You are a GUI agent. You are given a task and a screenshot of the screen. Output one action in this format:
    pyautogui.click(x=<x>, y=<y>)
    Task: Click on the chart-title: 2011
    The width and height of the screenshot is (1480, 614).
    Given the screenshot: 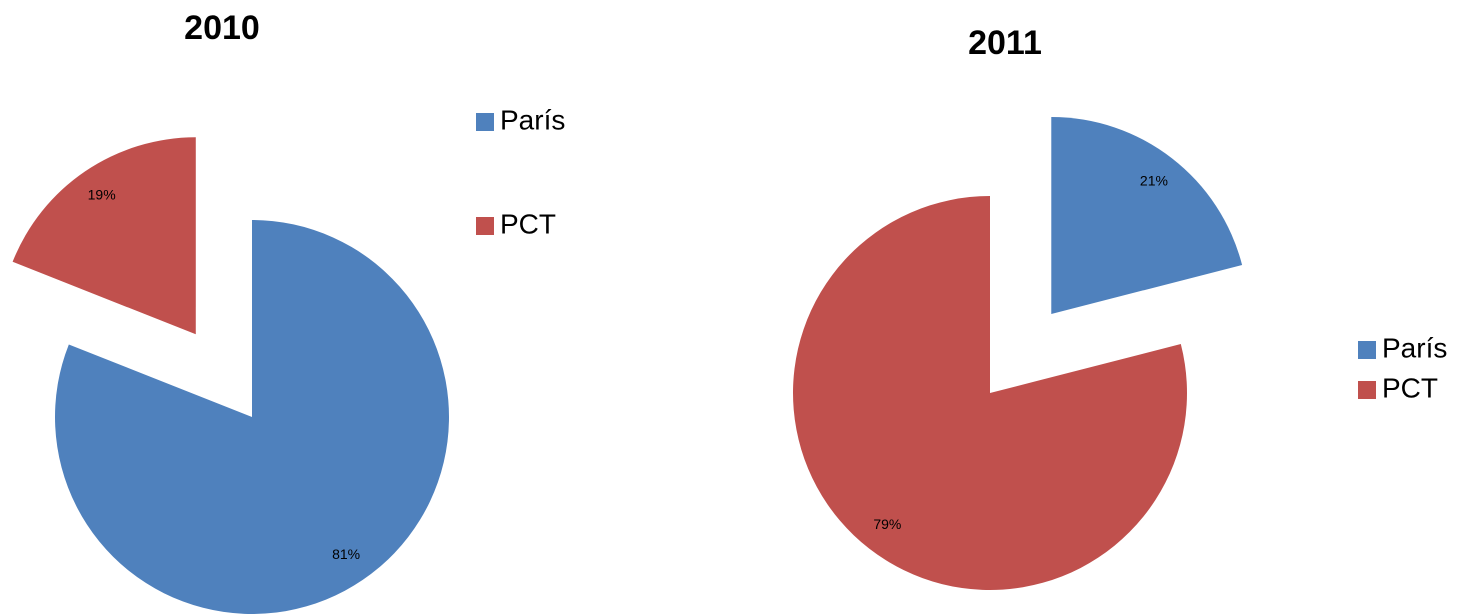 What is the action you would take?
    pyautogui.click(x=1005, y=43)
    